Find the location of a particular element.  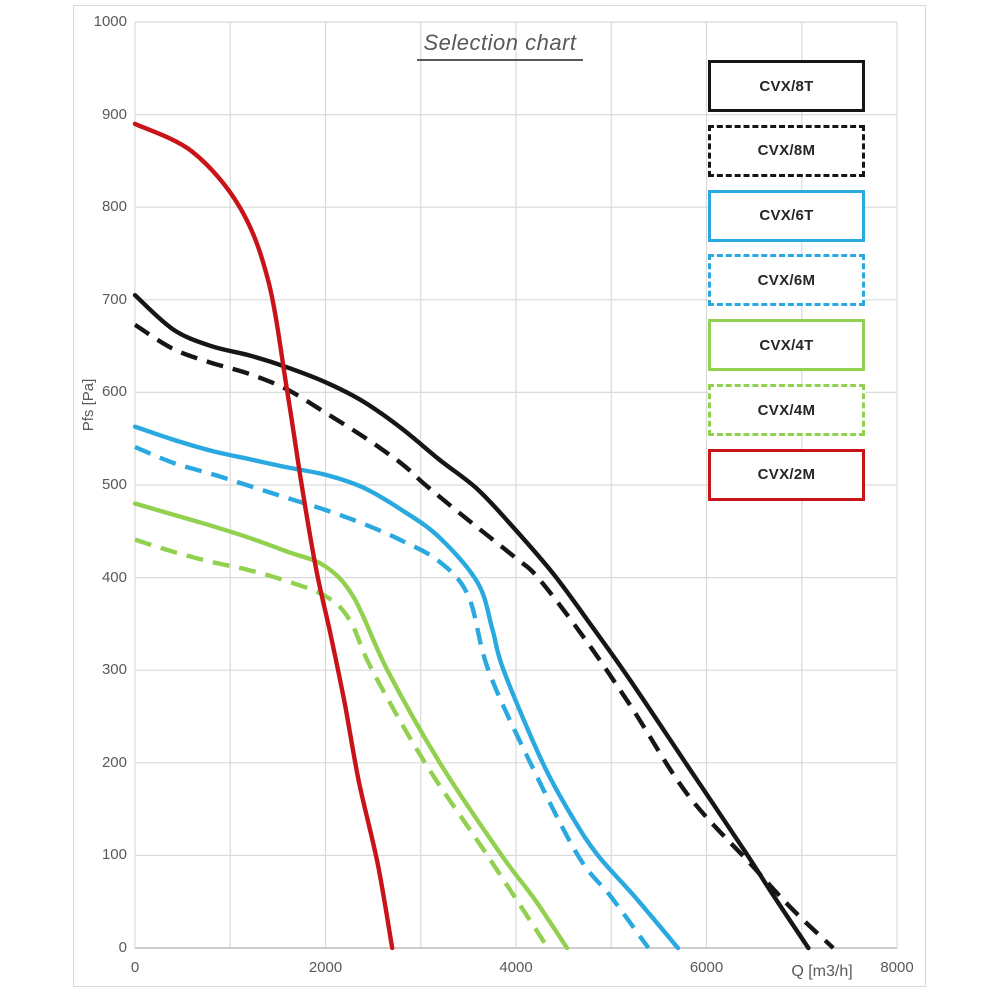

x-tick-label: 6000 is located at coordinates (706, 967).